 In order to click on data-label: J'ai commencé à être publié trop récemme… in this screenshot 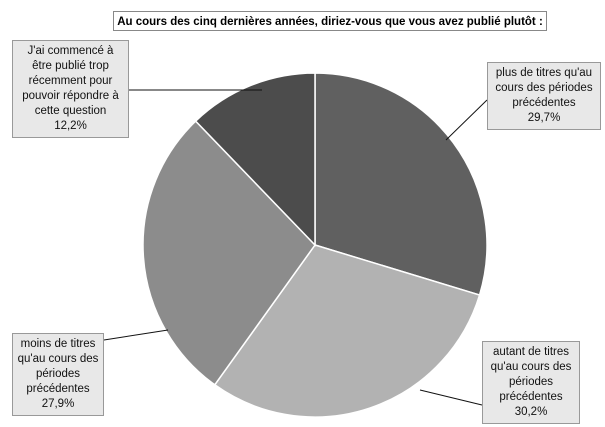, I will do `click(70, 89)`.